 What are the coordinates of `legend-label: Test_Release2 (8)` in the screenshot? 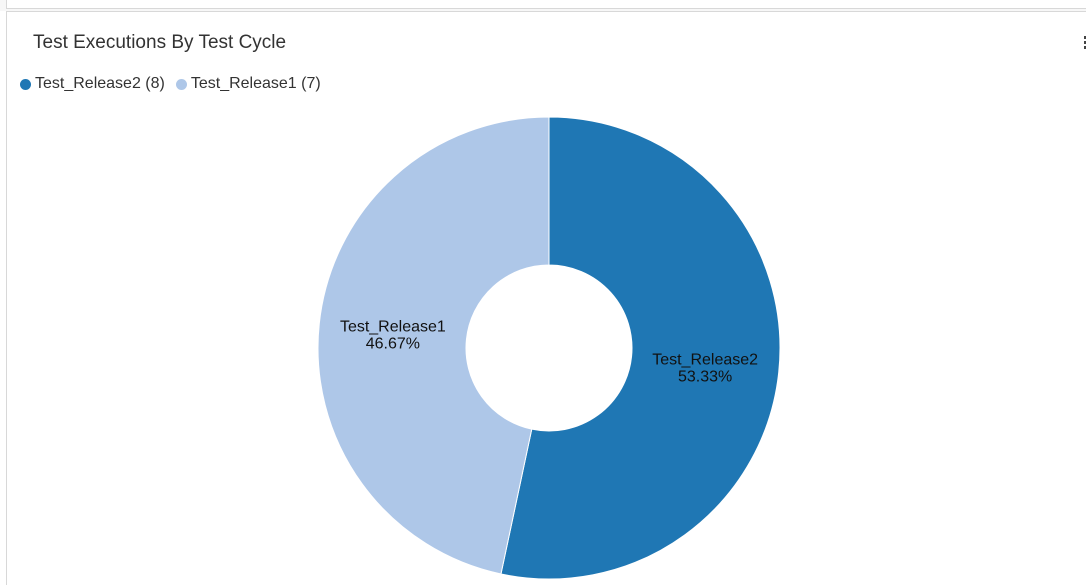 It's located at (100, 83).